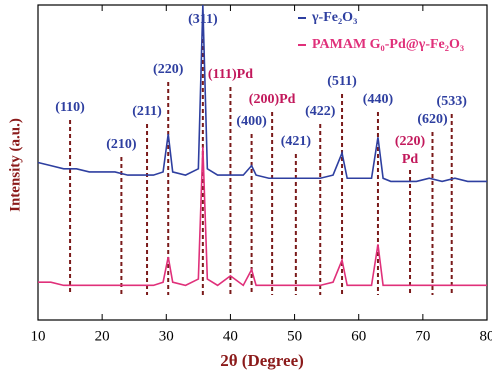 This screenshot has width=492, height=373. What do you see at coordinates (320, 111) in the screenshot?
I see `peak-label: (422)` at bounding box center [320, 111].